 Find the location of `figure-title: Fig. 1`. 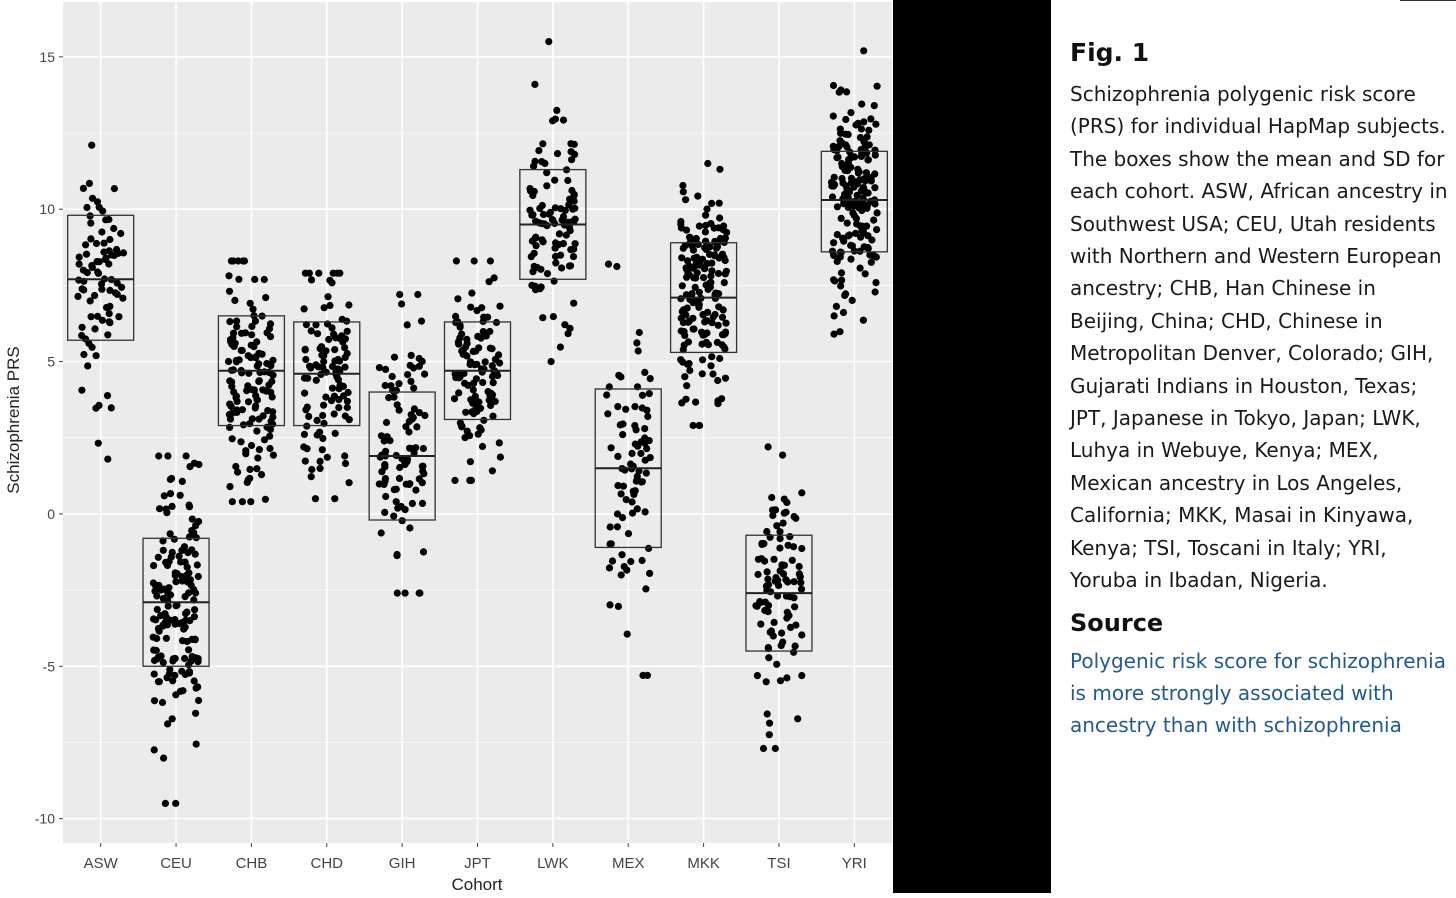

figure-title: Fig. 1 is located at coordinates (1110, 52).